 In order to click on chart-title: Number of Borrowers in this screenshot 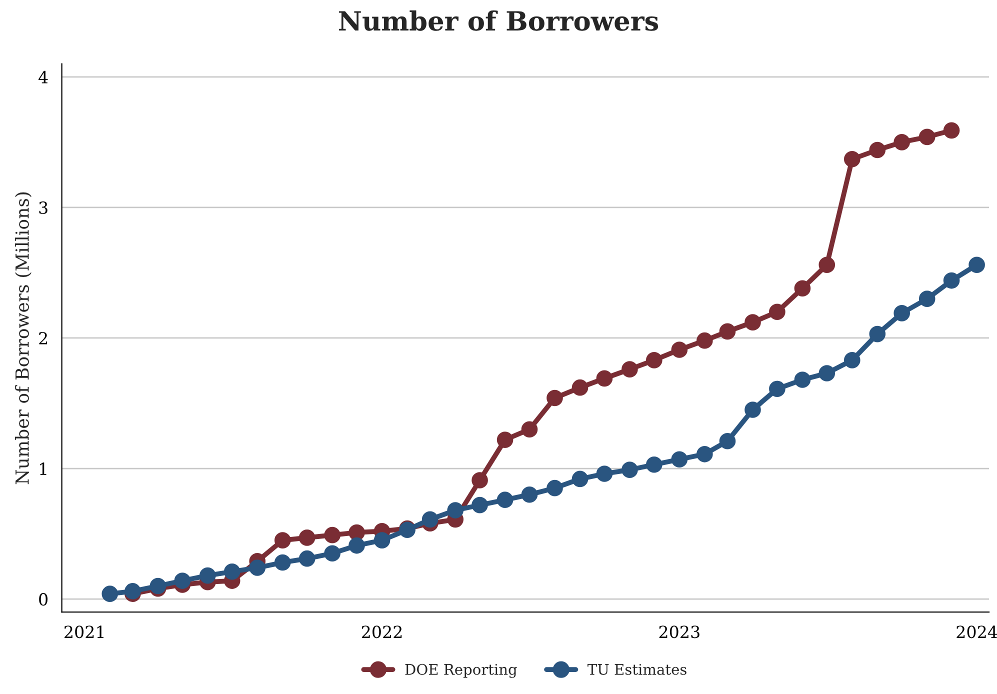, I will do `click(498, 20)`.